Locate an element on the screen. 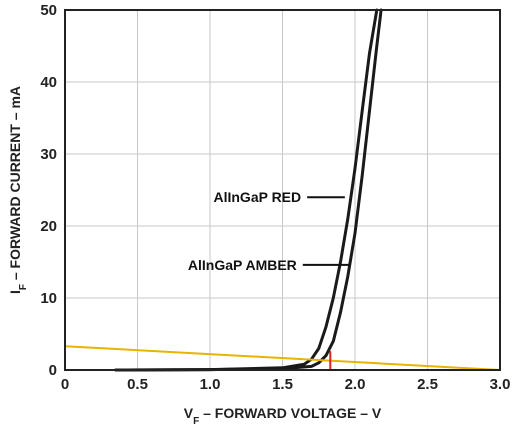 Image resolution: width=512 pixels, height=432 pixels. annotation-label: AlInGaP AMBER is located at coordinates (242, 265).